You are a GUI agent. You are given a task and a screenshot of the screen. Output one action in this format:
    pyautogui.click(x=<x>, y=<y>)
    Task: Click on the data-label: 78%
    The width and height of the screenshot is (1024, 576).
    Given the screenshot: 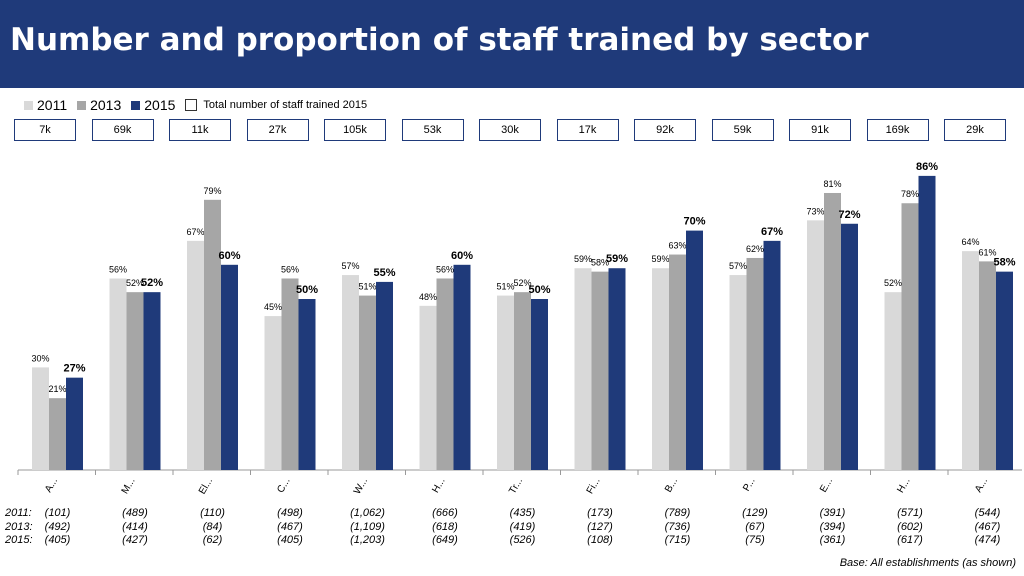 What is the action you would take?
    pyautogui.click(x=910, y=194)
    